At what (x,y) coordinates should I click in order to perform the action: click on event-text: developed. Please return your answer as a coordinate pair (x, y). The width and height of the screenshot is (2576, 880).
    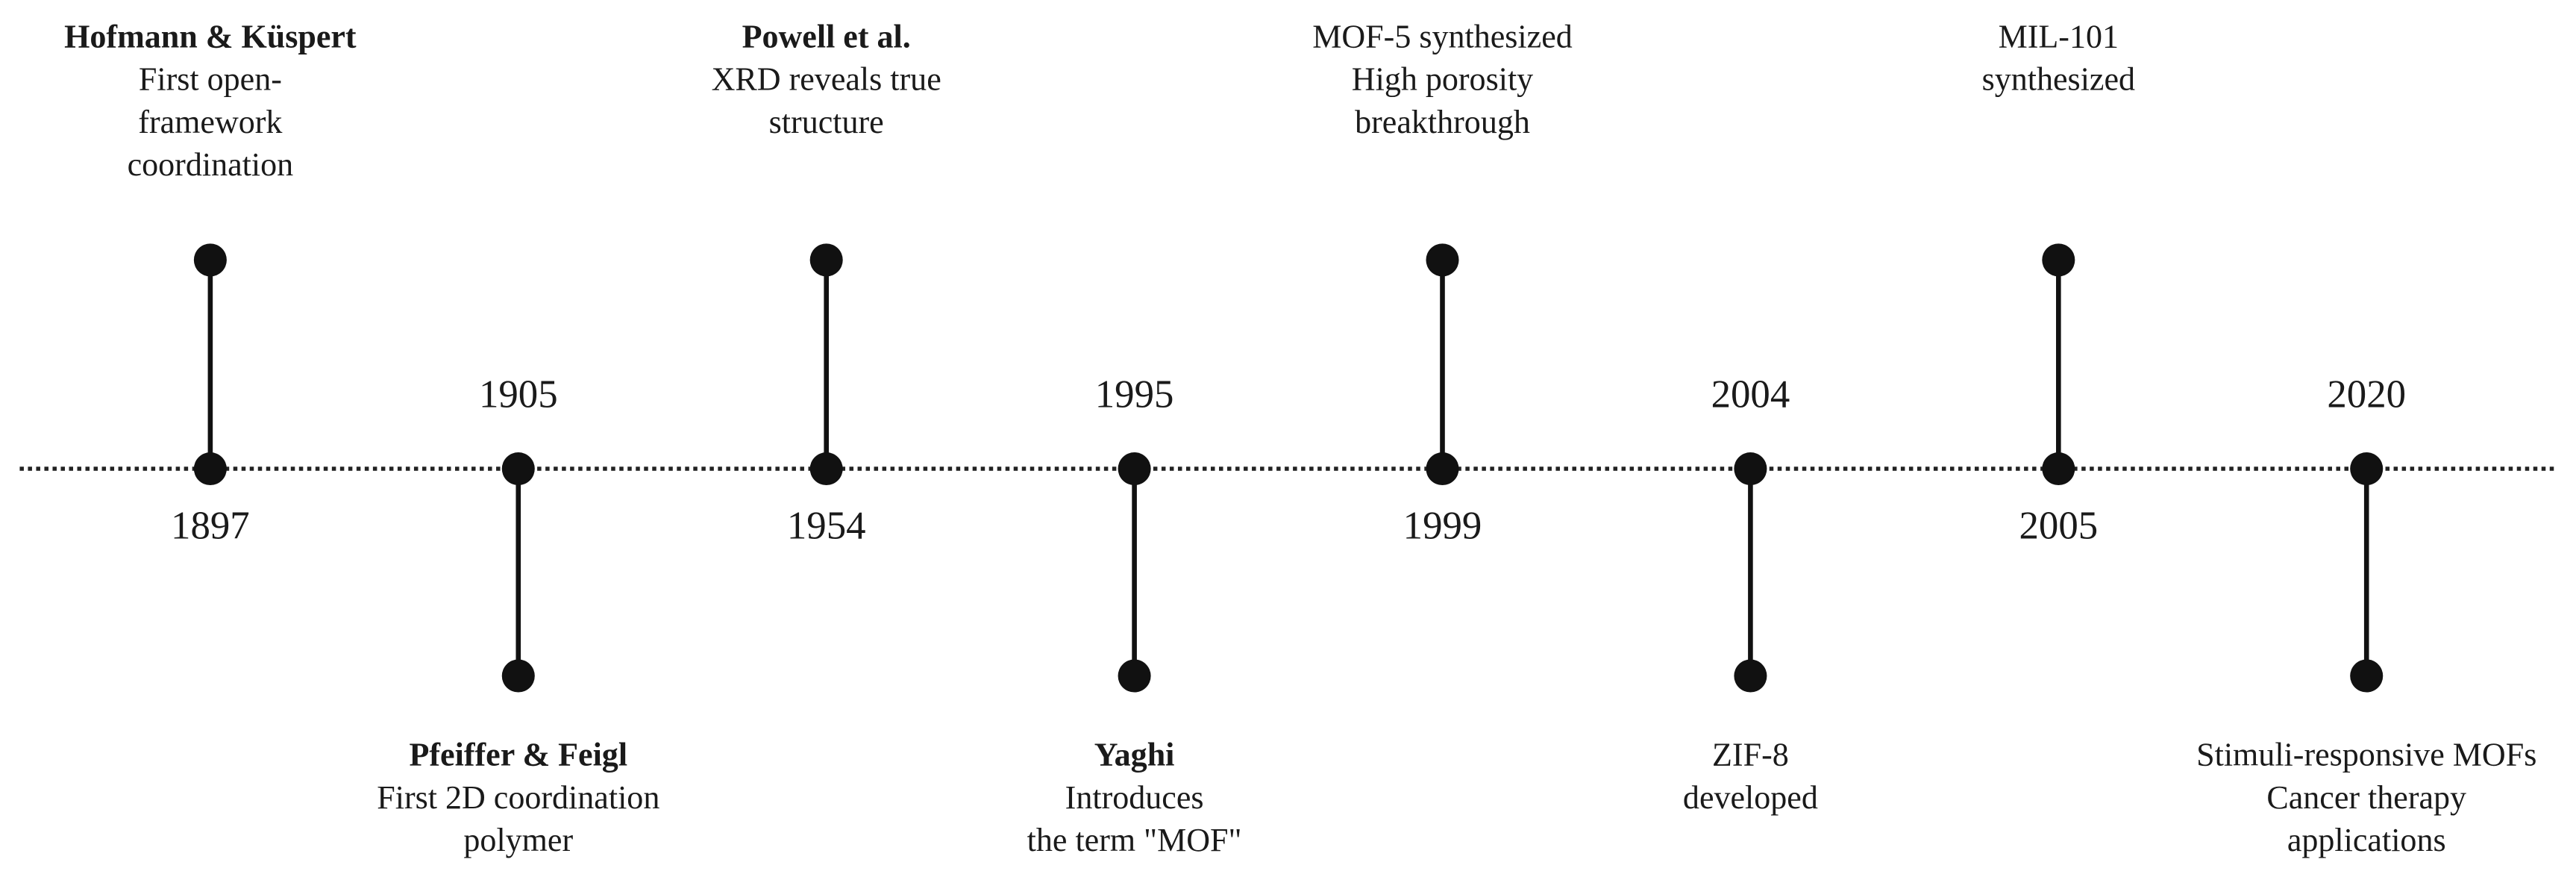
    Looking at the image, I should click on (1750, 797).